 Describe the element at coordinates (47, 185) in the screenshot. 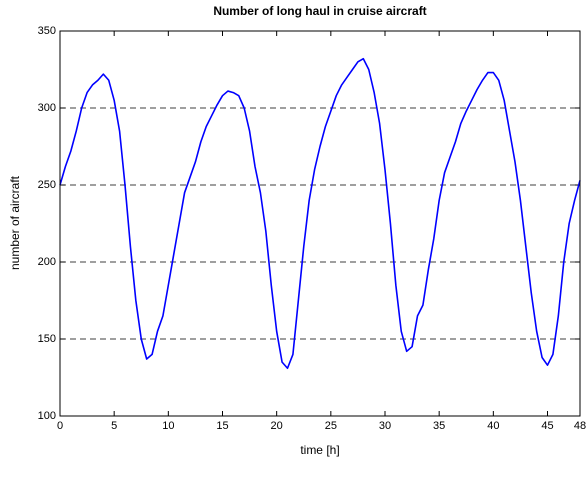

I see `y-tick-label: 250` at that location.